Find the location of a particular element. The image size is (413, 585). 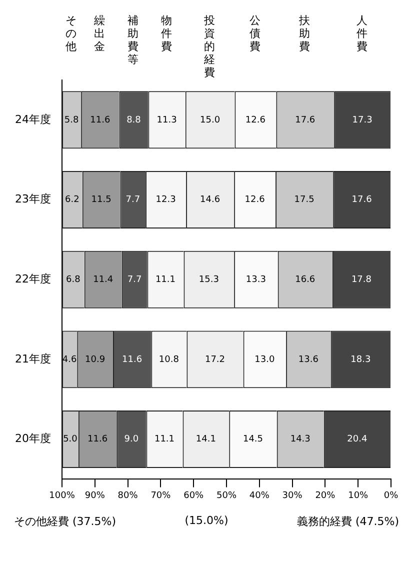

data-label: 14.3 is located at coordinates (300, 439).